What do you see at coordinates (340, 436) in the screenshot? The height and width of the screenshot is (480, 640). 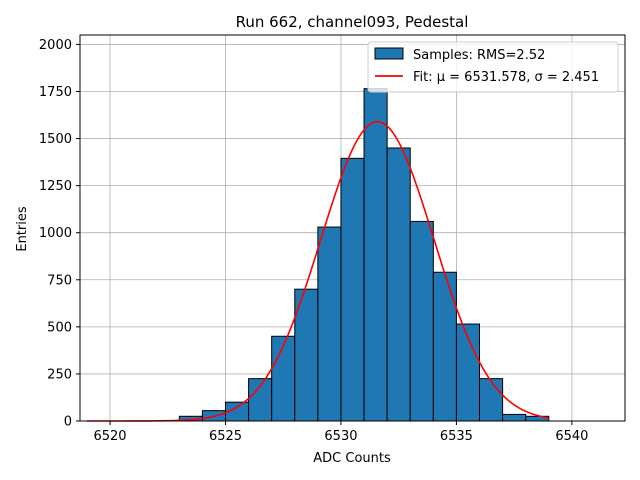 I see `x-tick-label: 6530` at bounding box center [340, 436].